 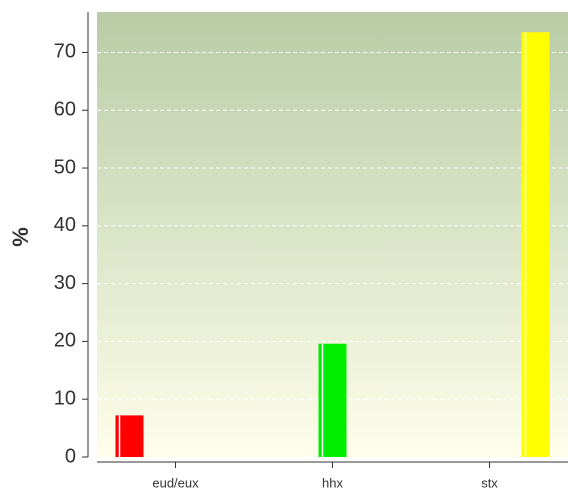 I want to click on y-axis-label: %, so click(x=20, y=237).